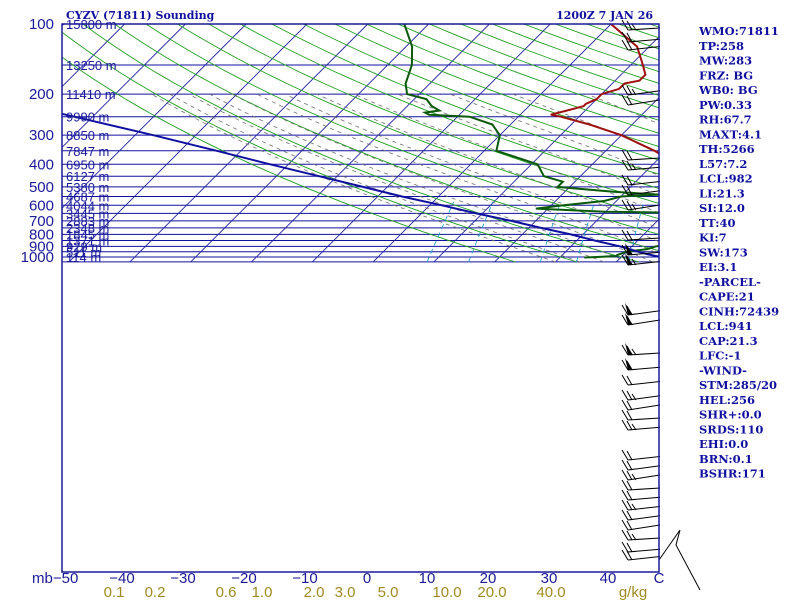 The height and width of the screenshot is (600, 800). I want to click on height-label: 7847 m, so click(87, 151).